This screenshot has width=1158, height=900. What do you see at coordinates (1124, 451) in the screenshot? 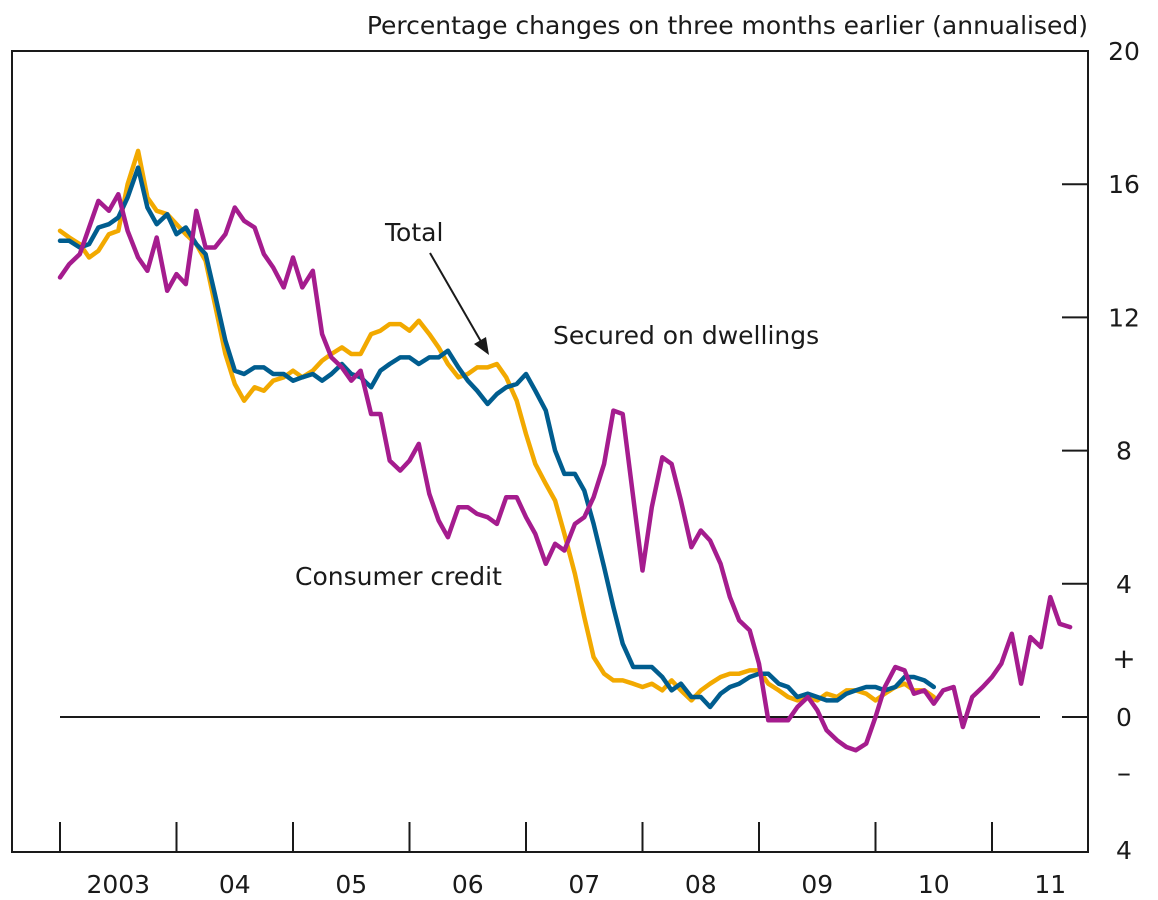
I see `y-tick-label: 8` at bounding box center [1124, 451].